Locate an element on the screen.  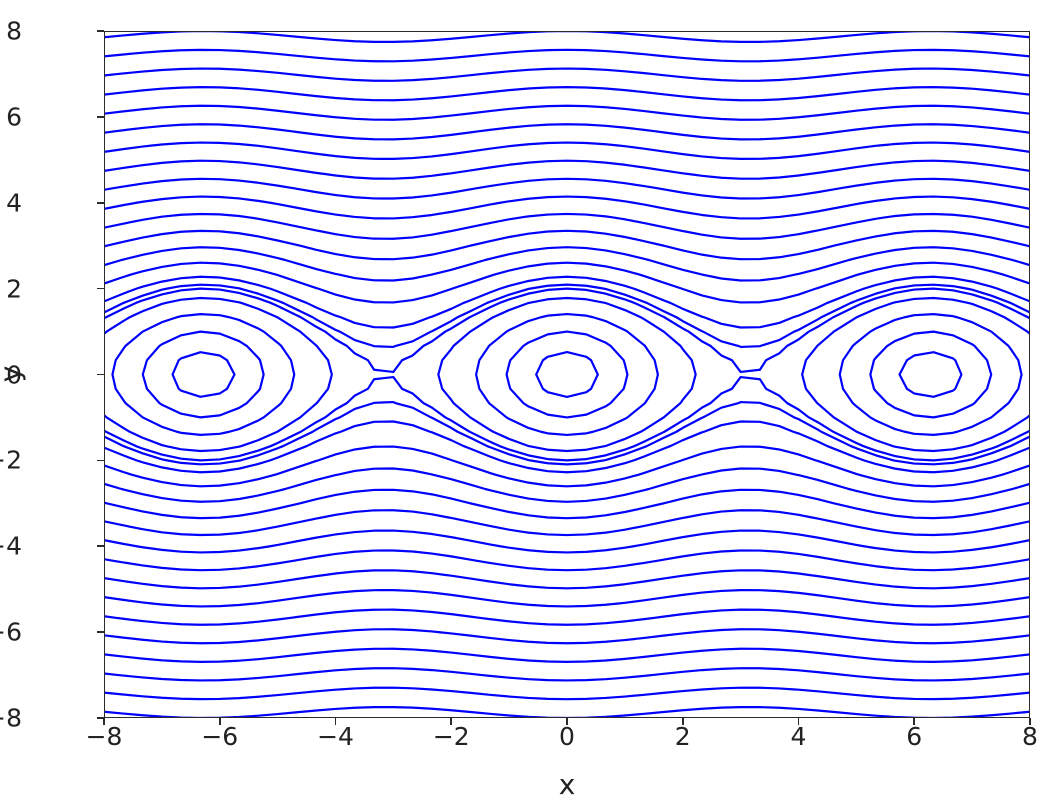
y-tick-label: −2 is located at coordinates (11, 460).